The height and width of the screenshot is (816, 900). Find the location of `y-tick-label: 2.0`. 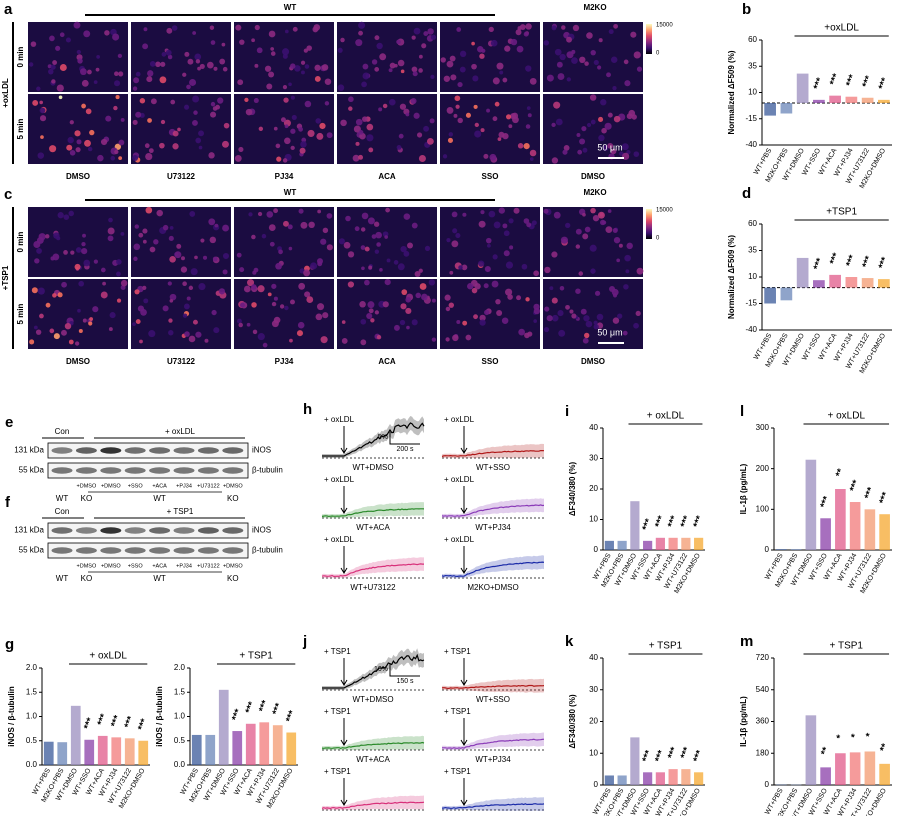

y-tick-label: 2.0 is located at coordinates (32, 667).